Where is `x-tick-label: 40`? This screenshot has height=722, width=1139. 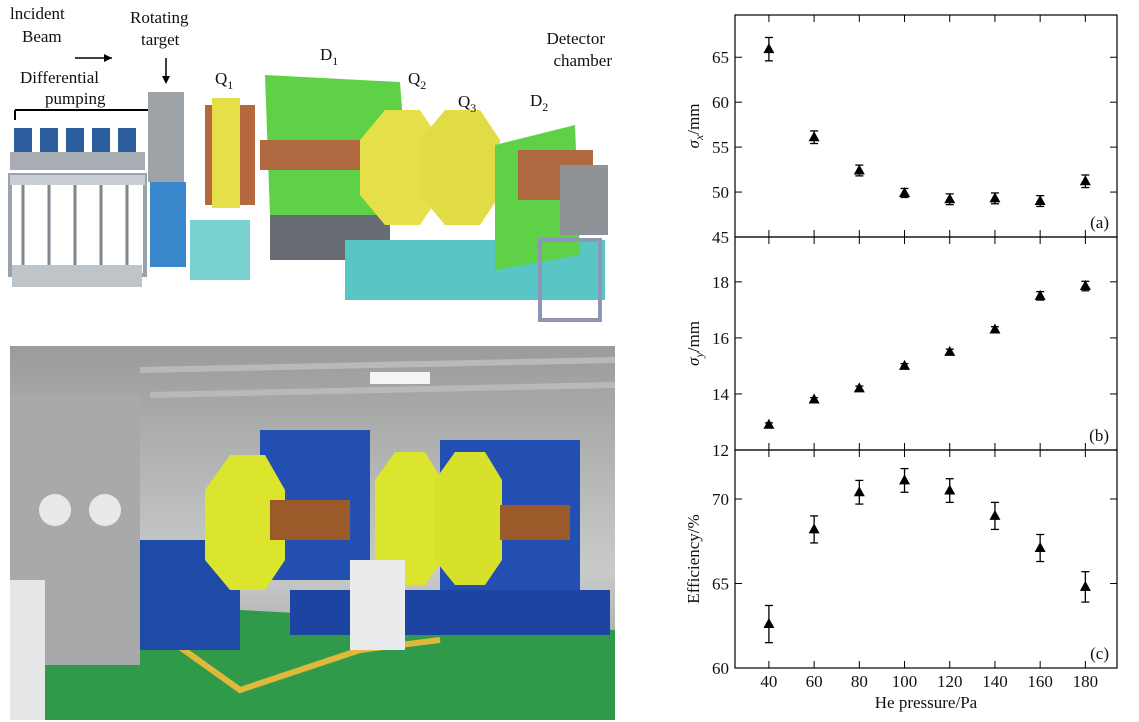
x-tick-label: 40 is located at coordinates (768, 681).